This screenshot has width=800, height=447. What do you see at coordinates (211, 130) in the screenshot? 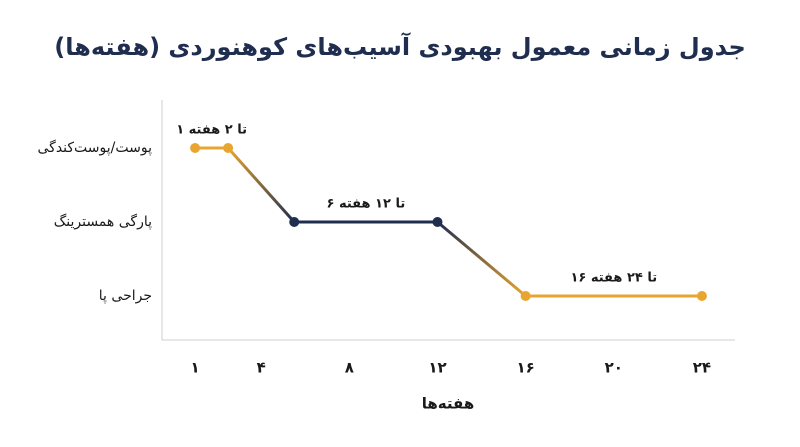
I see `range-label: ۱ تا ۲ هفته` at bounding box center [211, 130].